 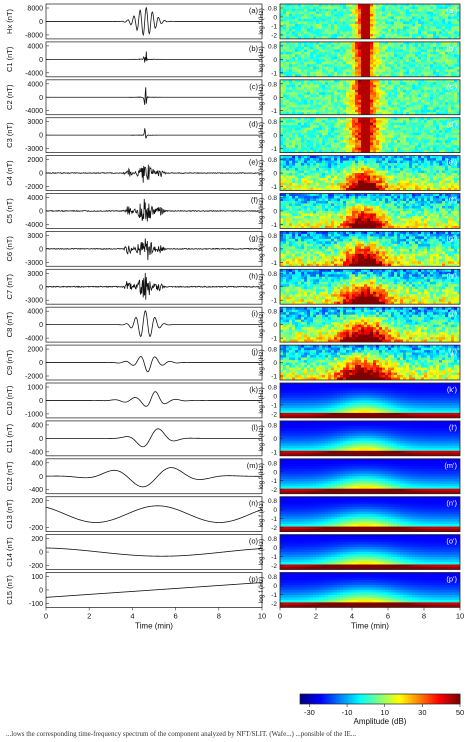 I want to click on panel-letter: (e'), so click(x=451, y=162).